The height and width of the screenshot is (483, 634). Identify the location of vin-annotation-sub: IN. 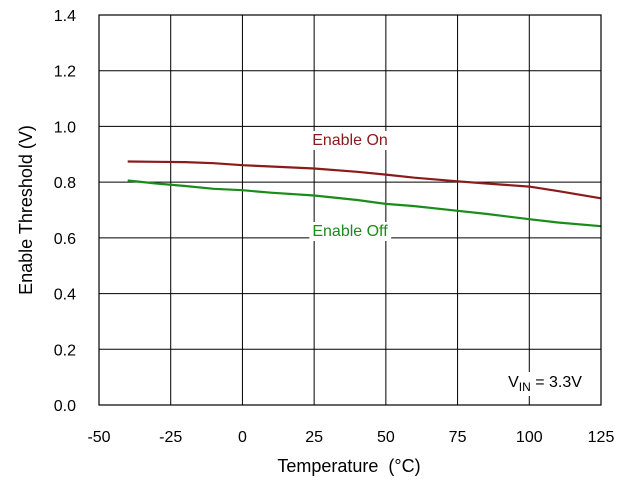
(525, 387).